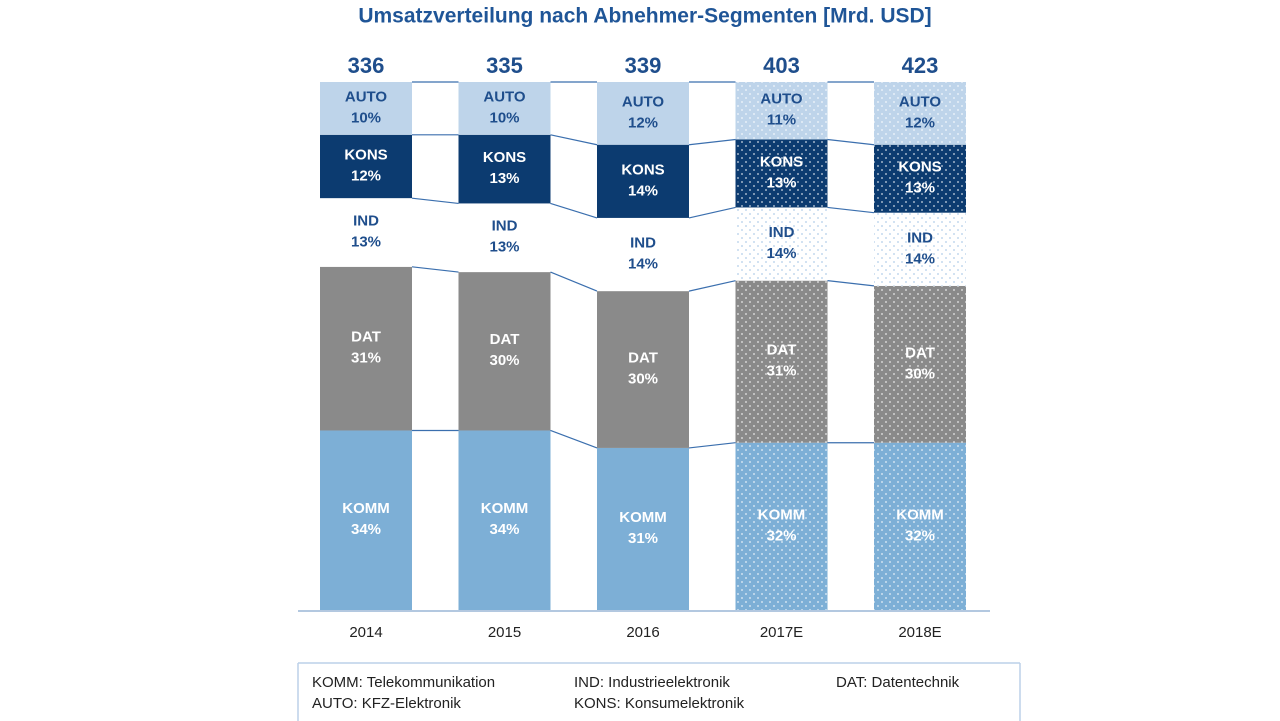 This screenshot has height=721, width=1280. I want to click on legend-note: KONS: Konsumelektronik, so click(659, 703).